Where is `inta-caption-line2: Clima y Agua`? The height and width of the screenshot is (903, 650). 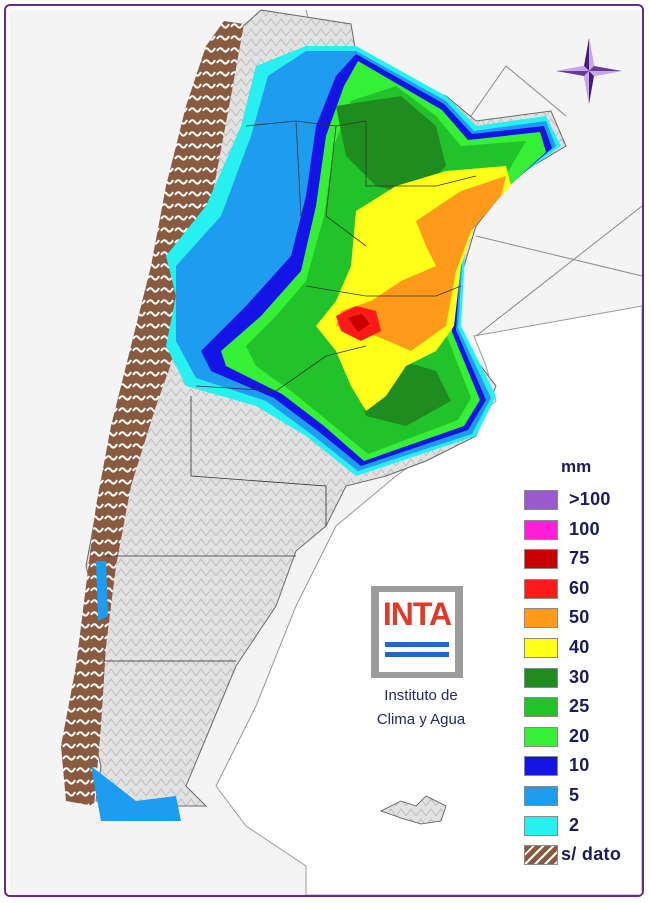
inta-caption-line2: Clima y Agua is located at coordinates (421, 719).